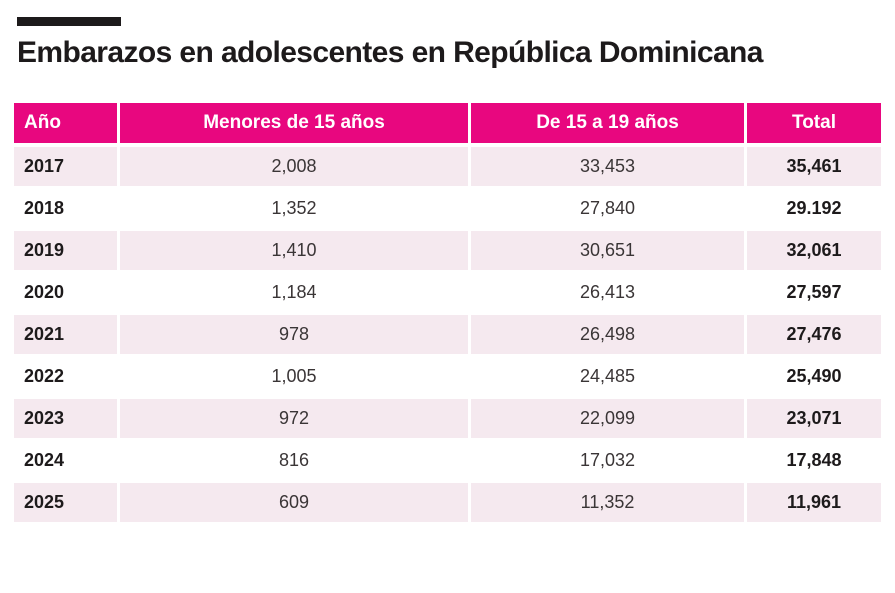 The image size is (895, 593). I want to click on age15to19-value-cell: 33,453, so click(609, 168).